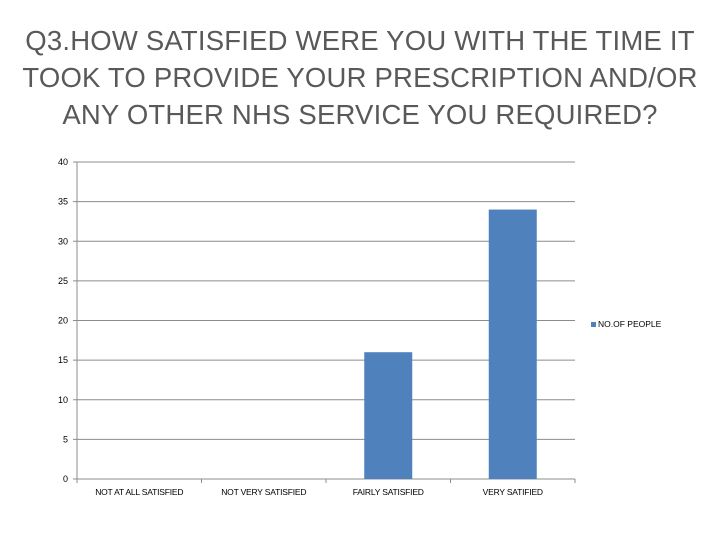  I want to click on legend-label: NO.OF PEOPLE, so click(630, 324).